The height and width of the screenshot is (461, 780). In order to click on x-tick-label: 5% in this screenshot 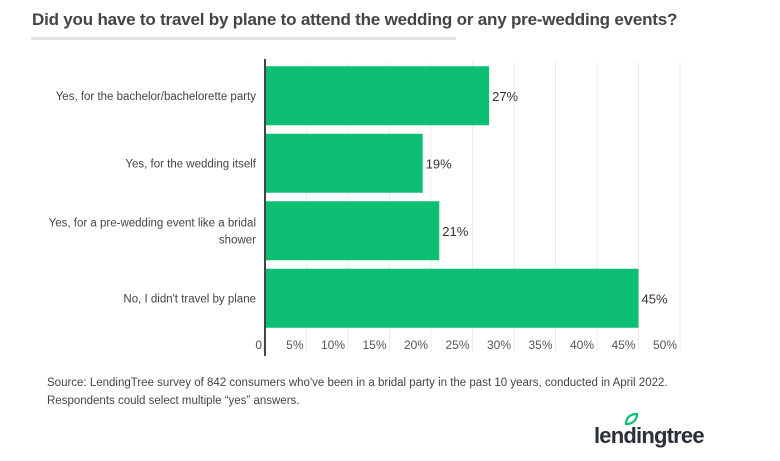, I will do `click(295, 345)`.